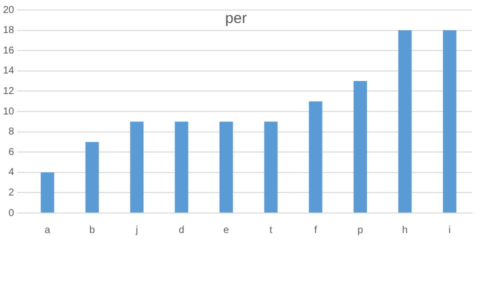  I want to click on x-tick-label: i, so click(449, 230).